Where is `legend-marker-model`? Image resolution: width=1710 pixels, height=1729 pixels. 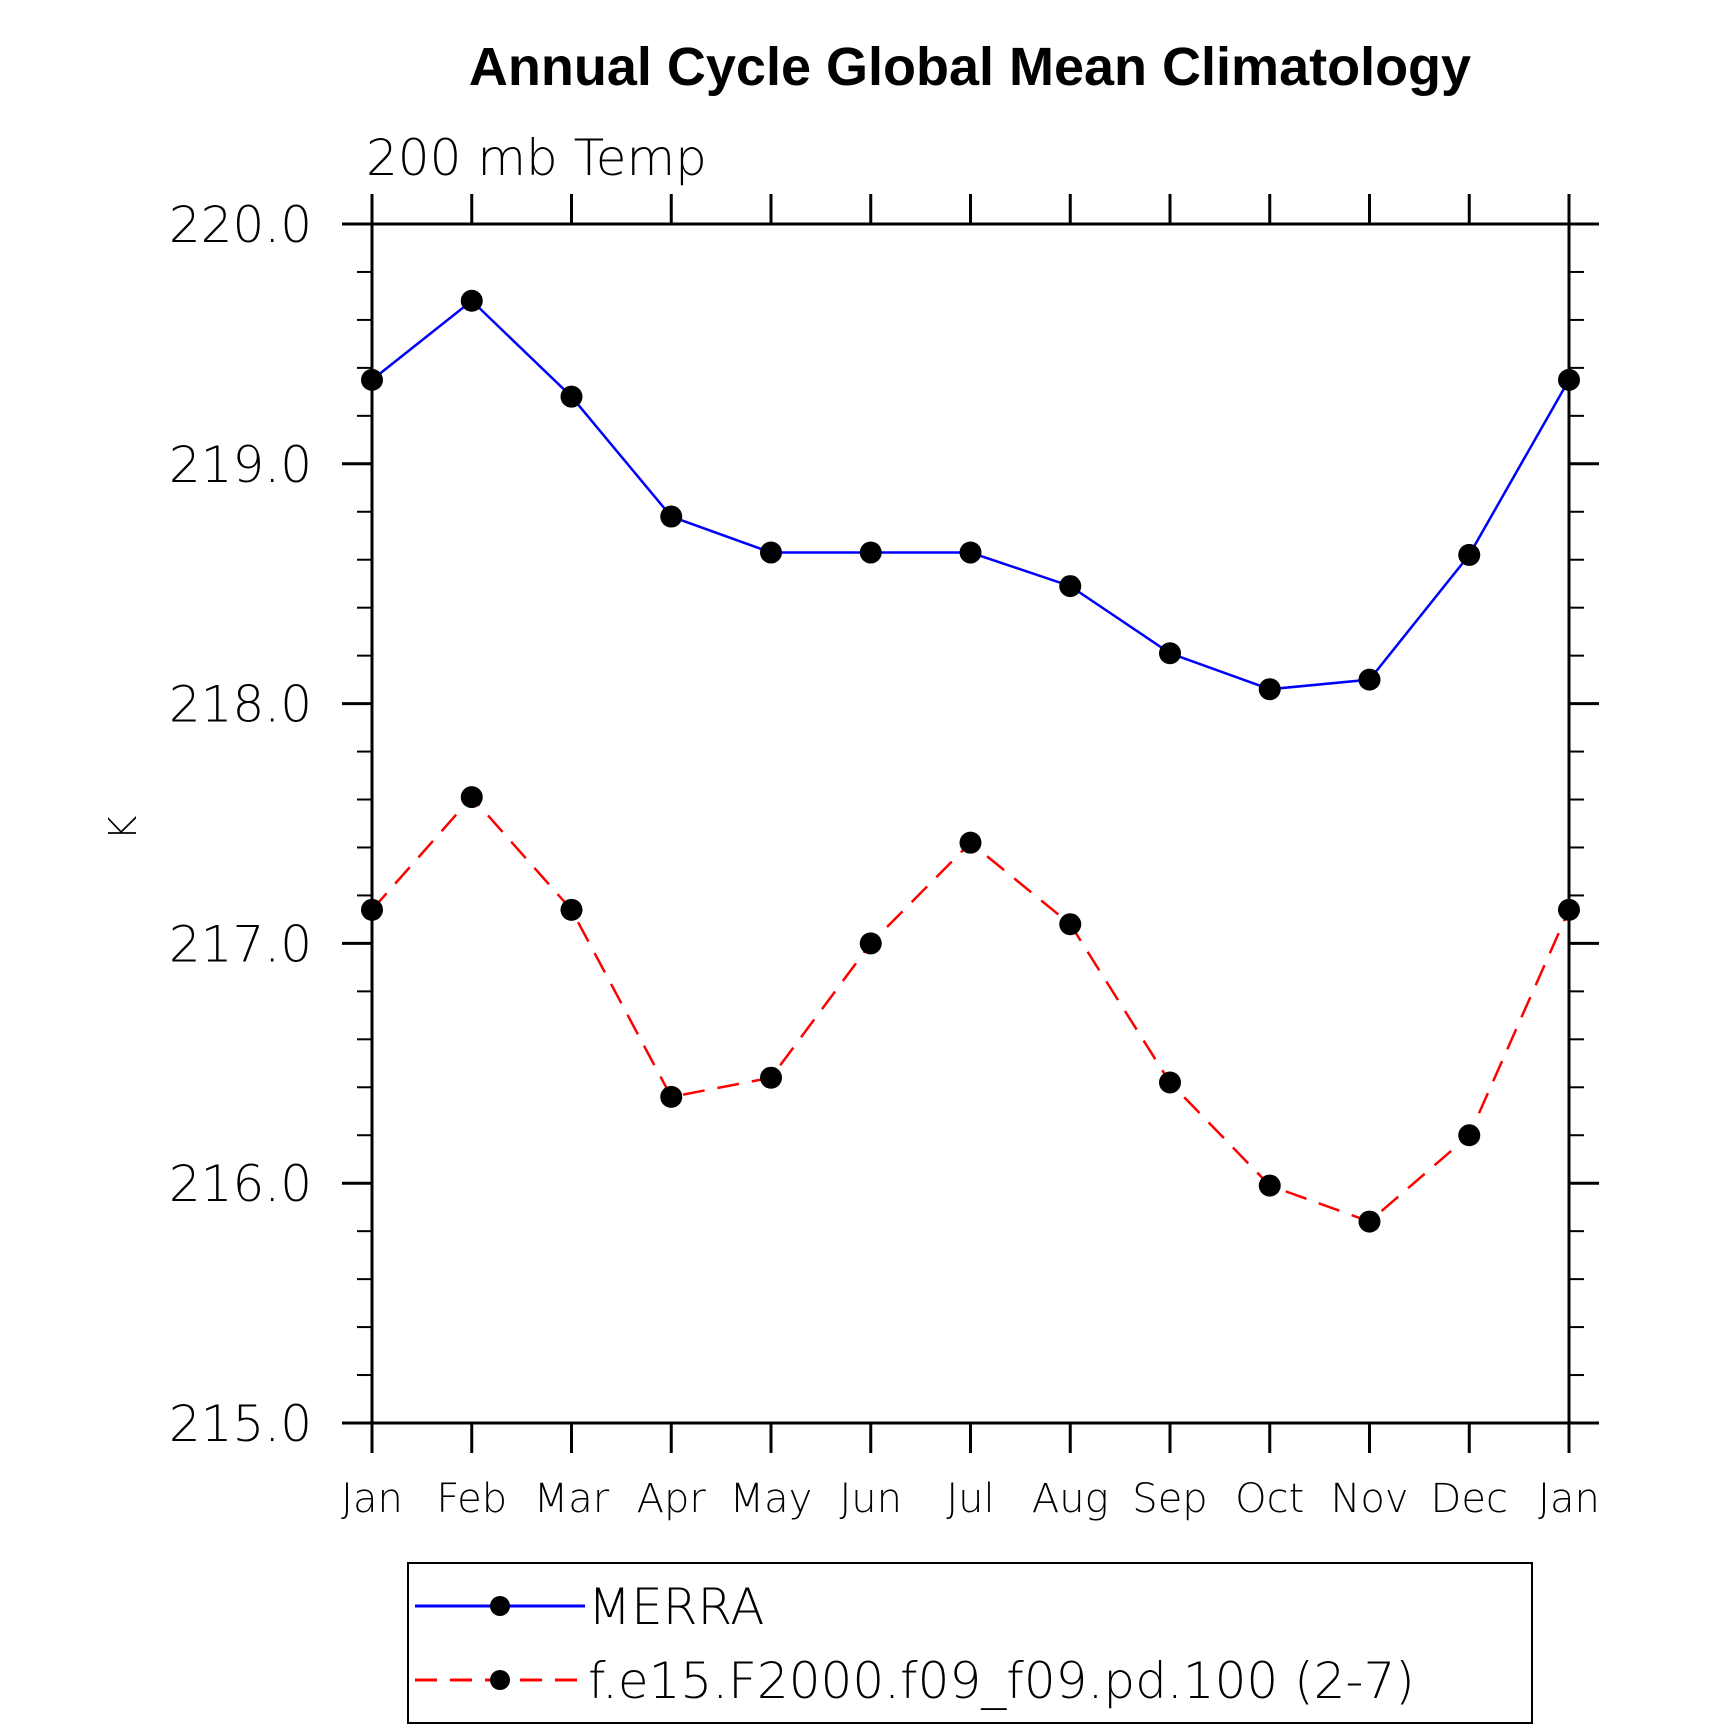 legend-marker-model is located at coordinates (500, 1680).